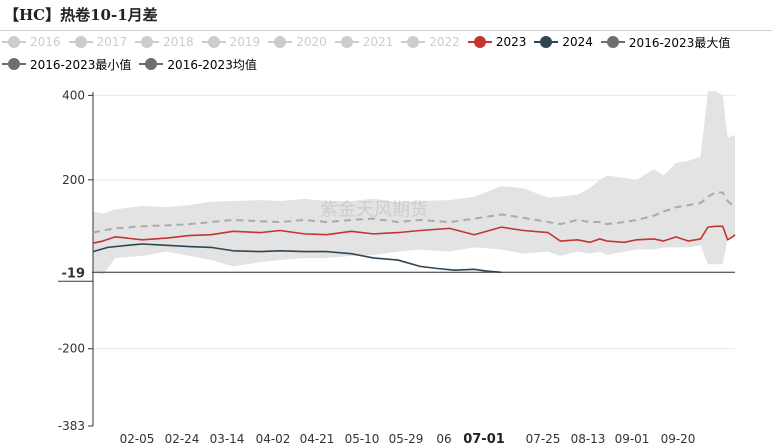 This screenshot has width=772, height=448. What do you see at coordinates (178, 42) in the screenshot?
I see `legend-label: 2018` at bounding box center [178, 42].